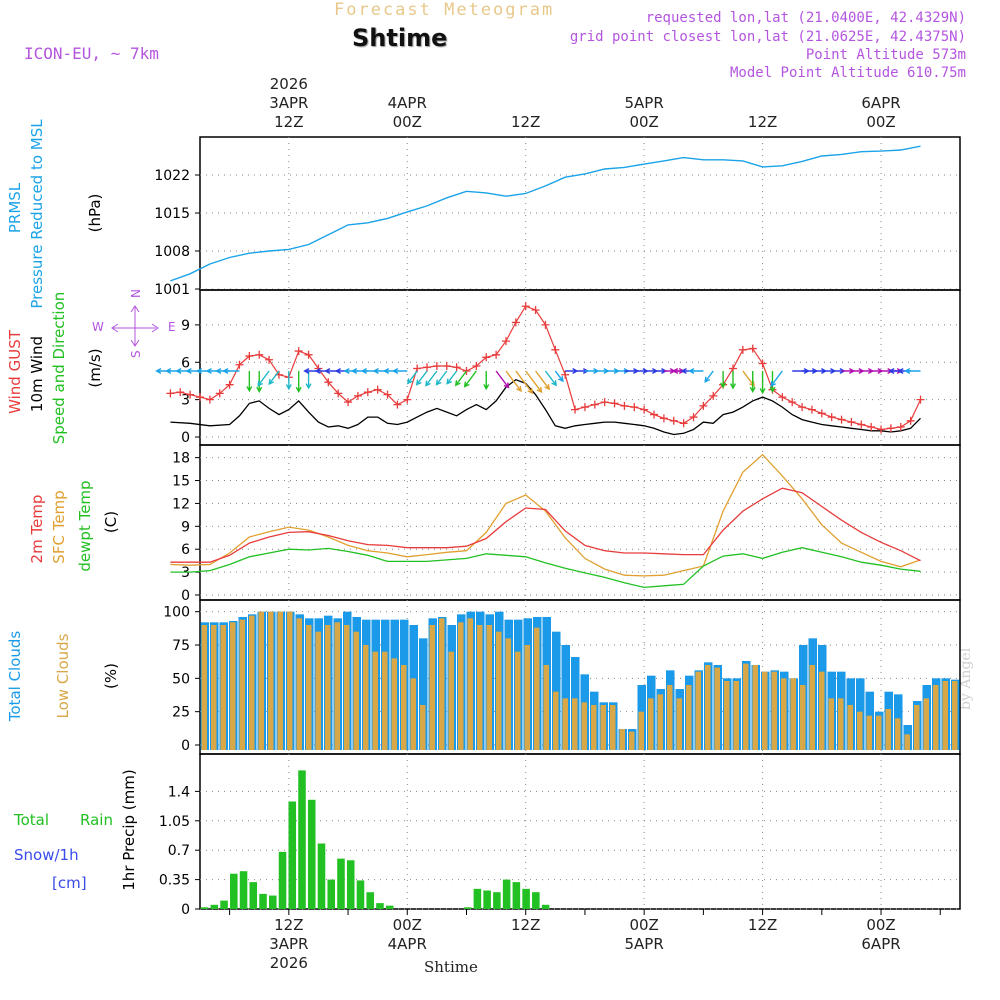  Describe the element at coordinates (847, 73) in the screenshot. I see `model-point-altitude: Model Point Altitude 610.75m` at that location.